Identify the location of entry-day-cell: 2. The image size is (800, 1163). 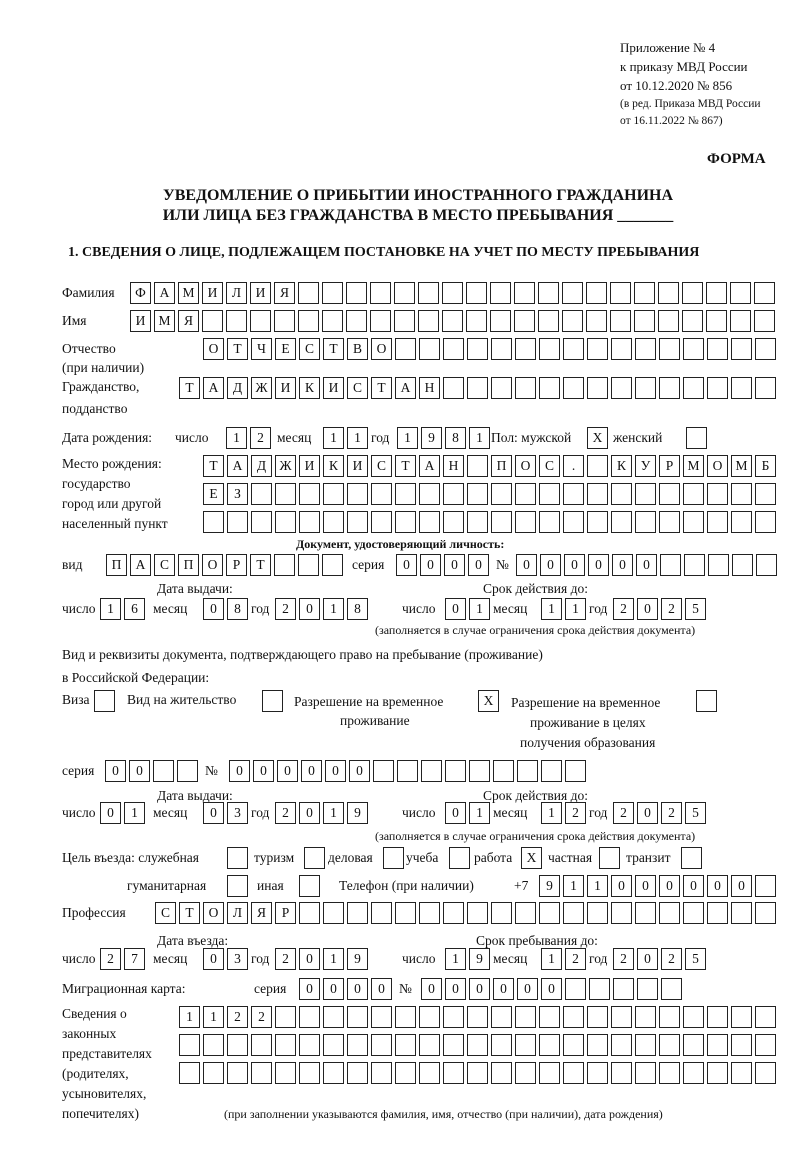
(110, 959).